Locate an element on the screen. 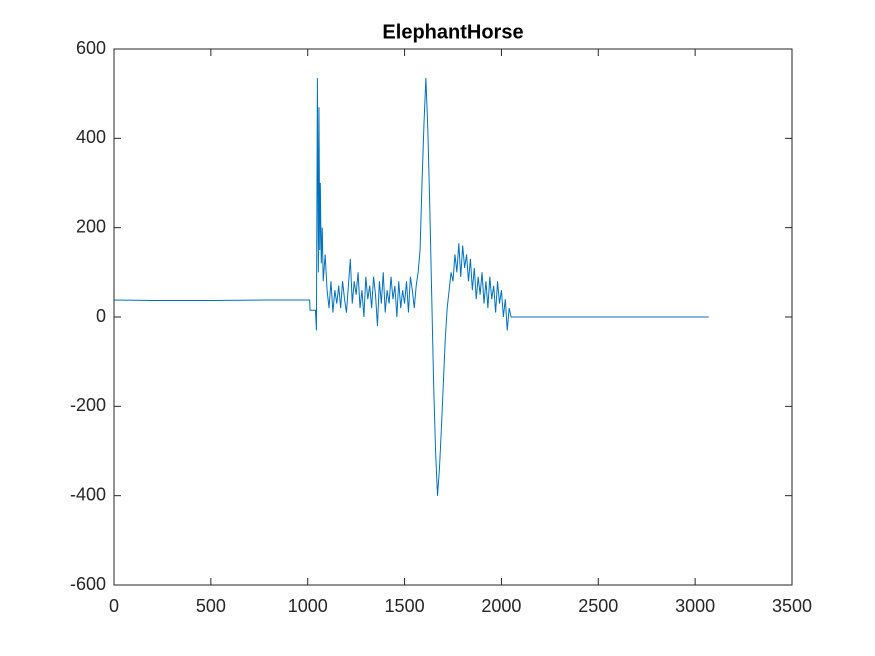 Image resolution: width=875 pixels, height=656 pixels. chart-title: ElephantHorse is located at coordinates (452, 32).